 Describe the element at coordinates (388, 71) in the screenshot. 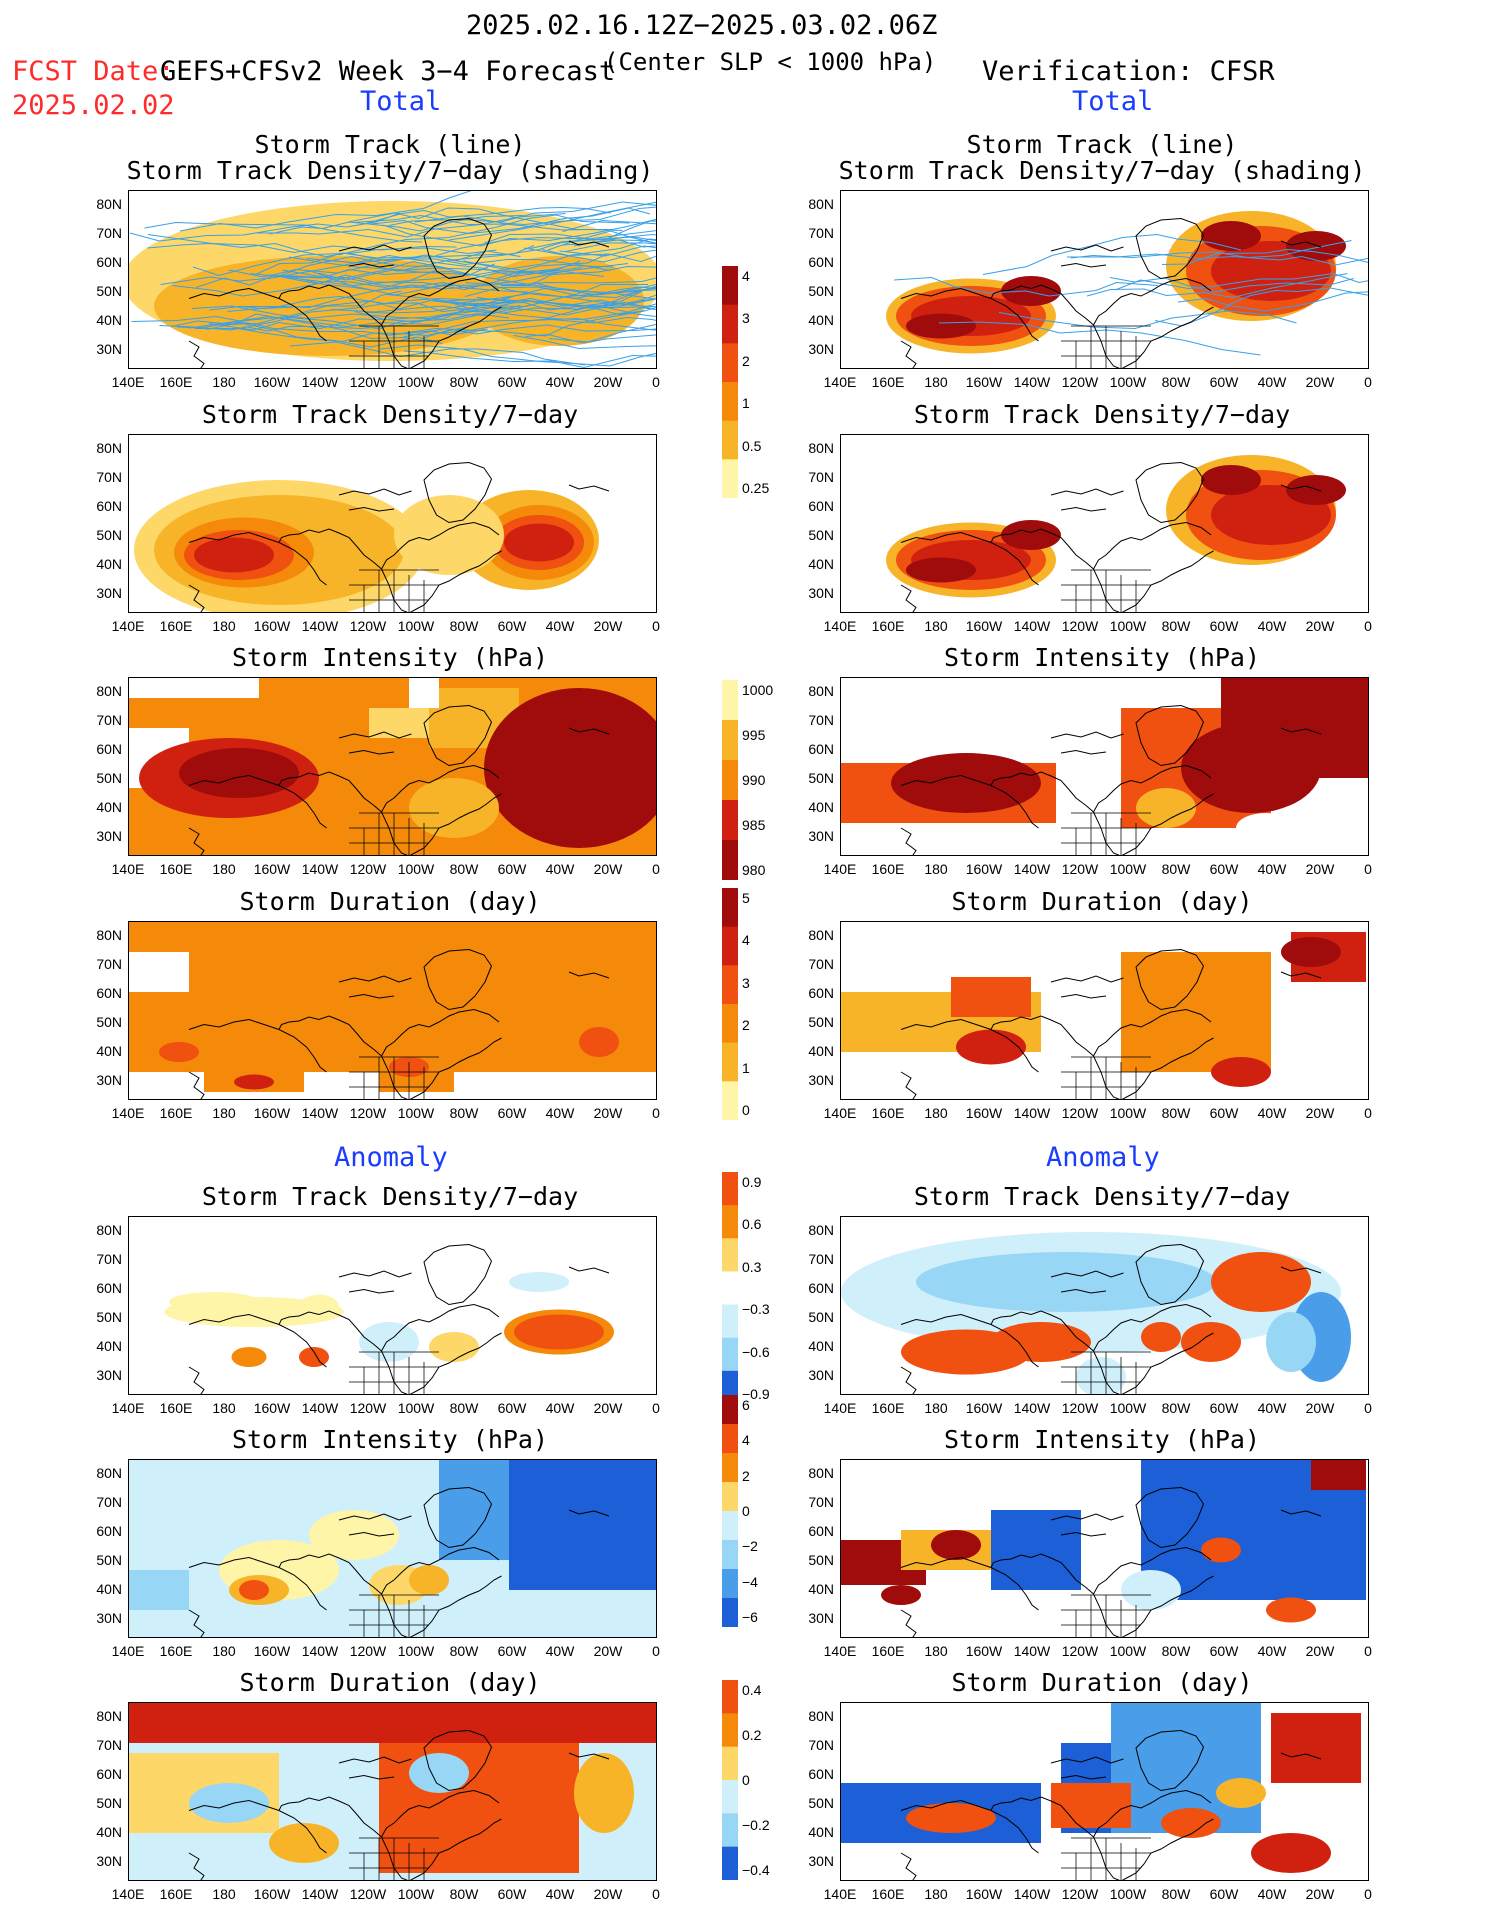

I see `model-title: GEFS+CFSv2 Week 3−4 Forecast` at that location.